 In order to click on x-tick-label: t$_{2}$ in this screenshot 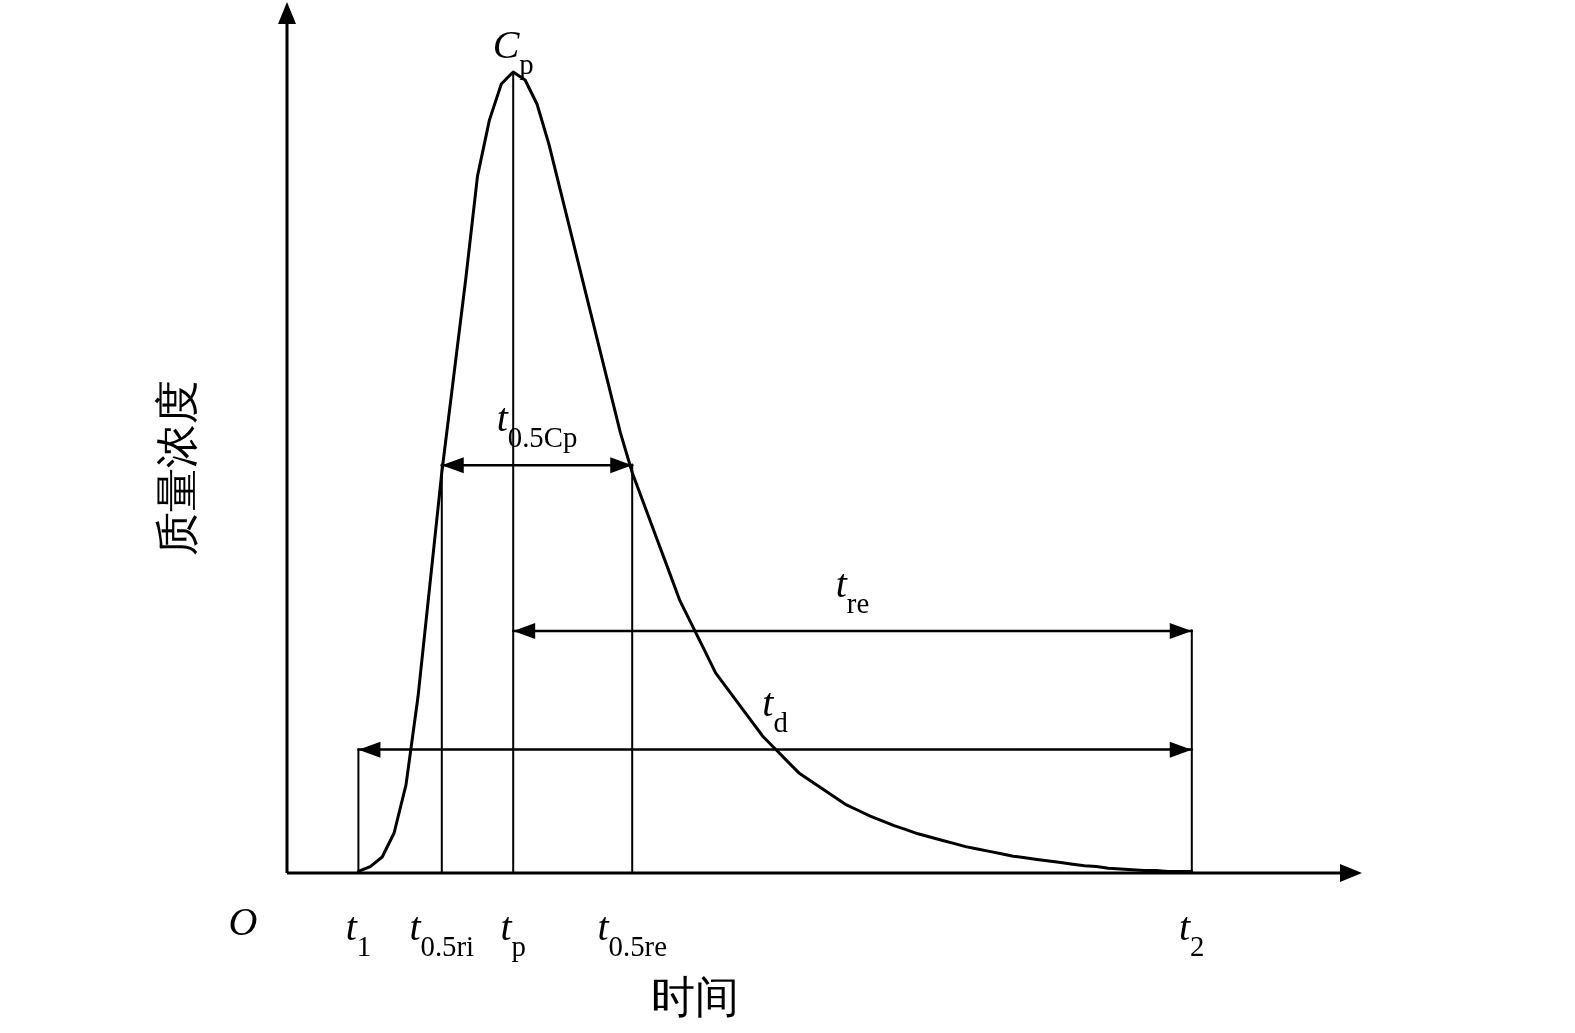, I will do `click(1192, 933)`.